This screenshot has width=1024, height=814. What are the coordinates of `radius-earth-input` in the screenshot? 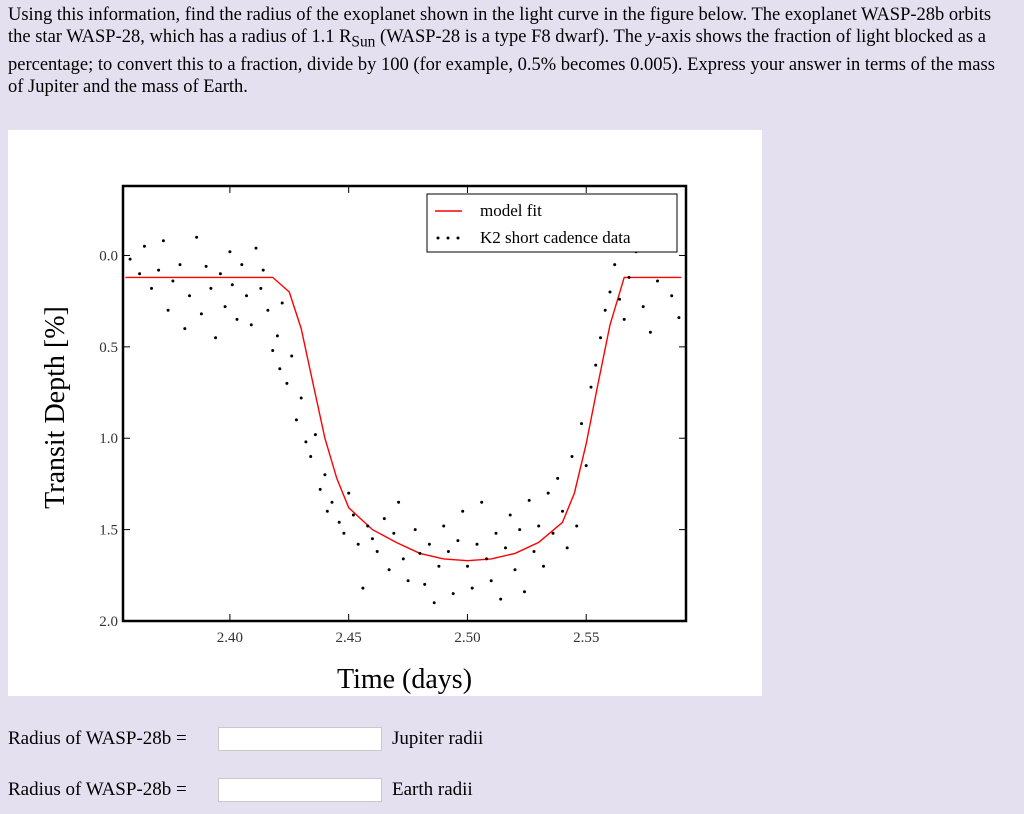 It's located at (300, 790).